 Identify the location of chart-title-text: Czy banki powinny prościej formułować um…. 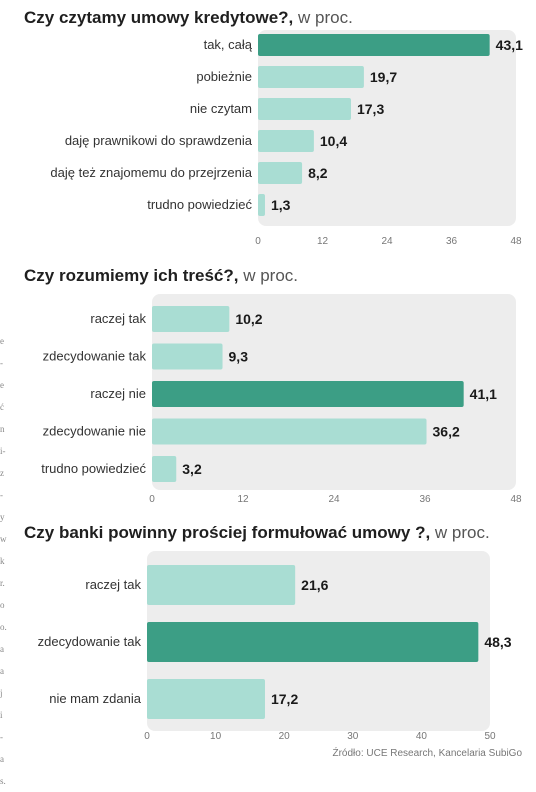
(227, 532).